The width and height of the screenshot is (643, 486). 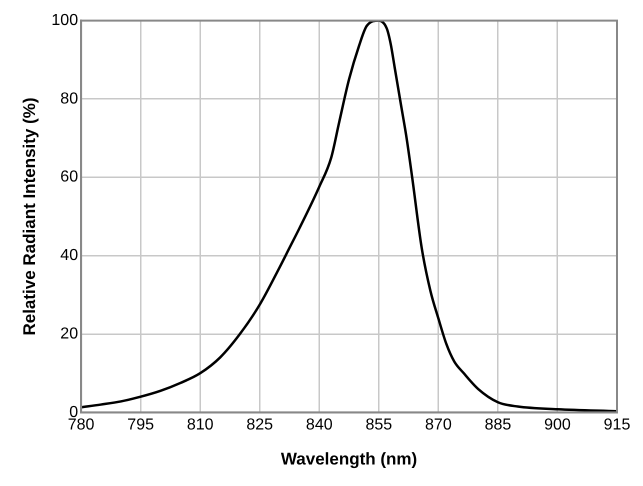 What do you see at coordinates (64, 21) in the screenshot?
I see `y-tick-label: 100` at bounding box center [64, 21].